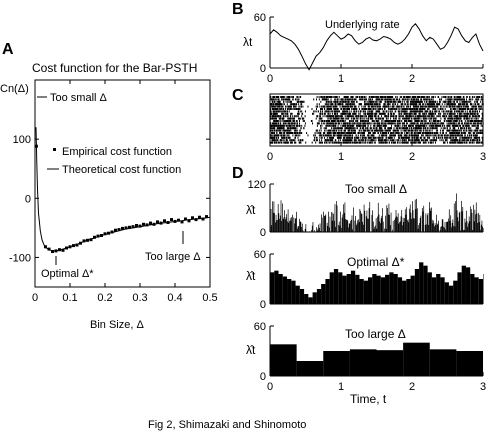 This screenshot has height=433, width=486. I want to click on panel-a-ylabel: Cn(Δ), so click(14, 89).